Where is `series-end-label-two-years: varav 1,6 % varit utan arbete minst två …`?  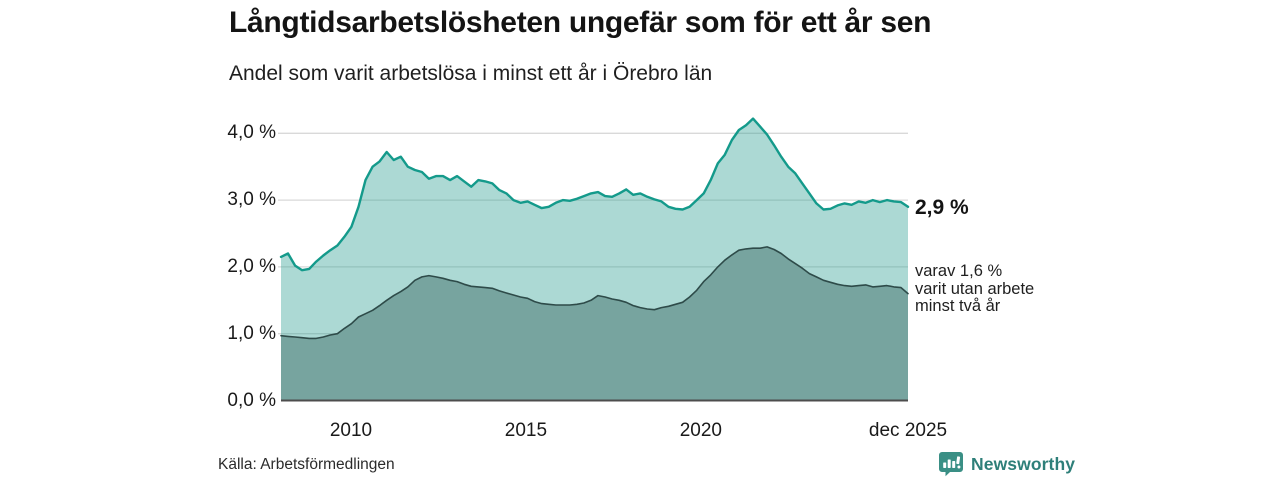
series-end-label-two-years: varav 1,6 % varit utan arbete minst två … is located at coordinates (975, 288).